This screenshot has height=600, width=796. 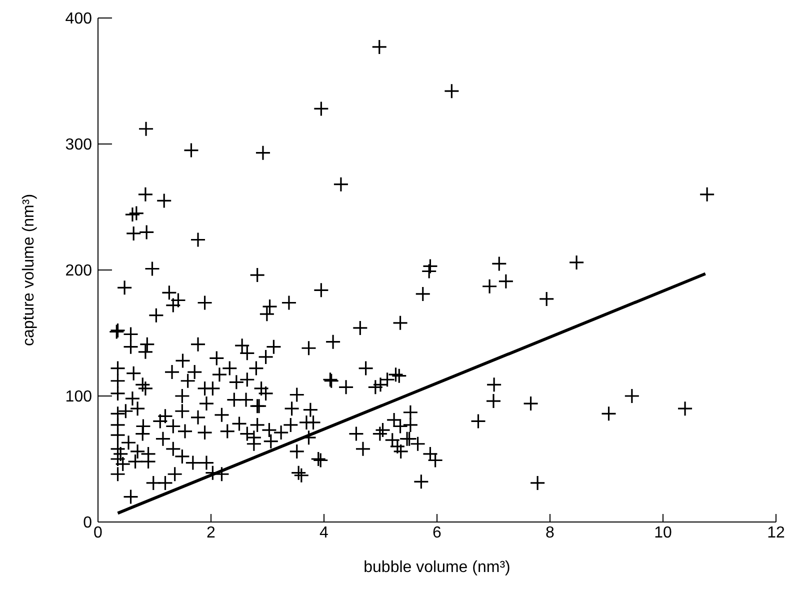 I want to click on y-tick-label: 400, so click(x=78, y=19).